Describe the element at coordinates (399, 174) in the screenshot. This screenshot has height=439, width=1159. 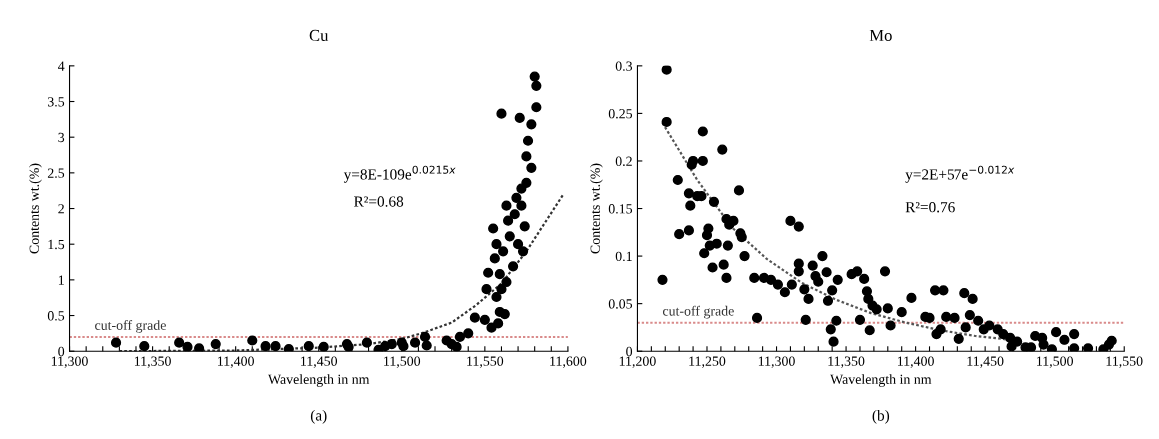
I see `annotation: y=8E-109e$^{0.0215x}$` at that location.